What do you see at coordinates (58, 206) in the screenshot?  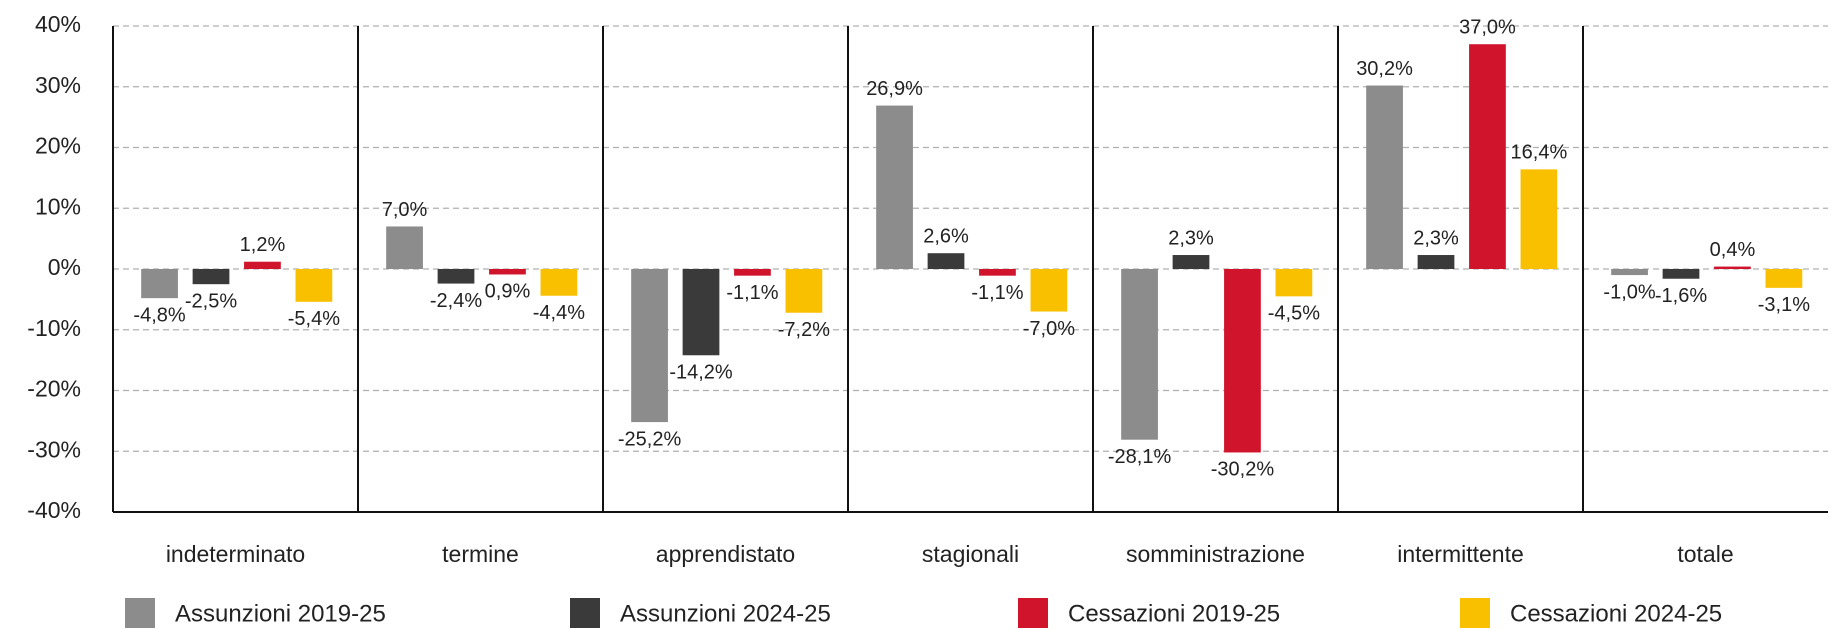 I see `y-tick-label: 10%` at bounding box center [58, 206].